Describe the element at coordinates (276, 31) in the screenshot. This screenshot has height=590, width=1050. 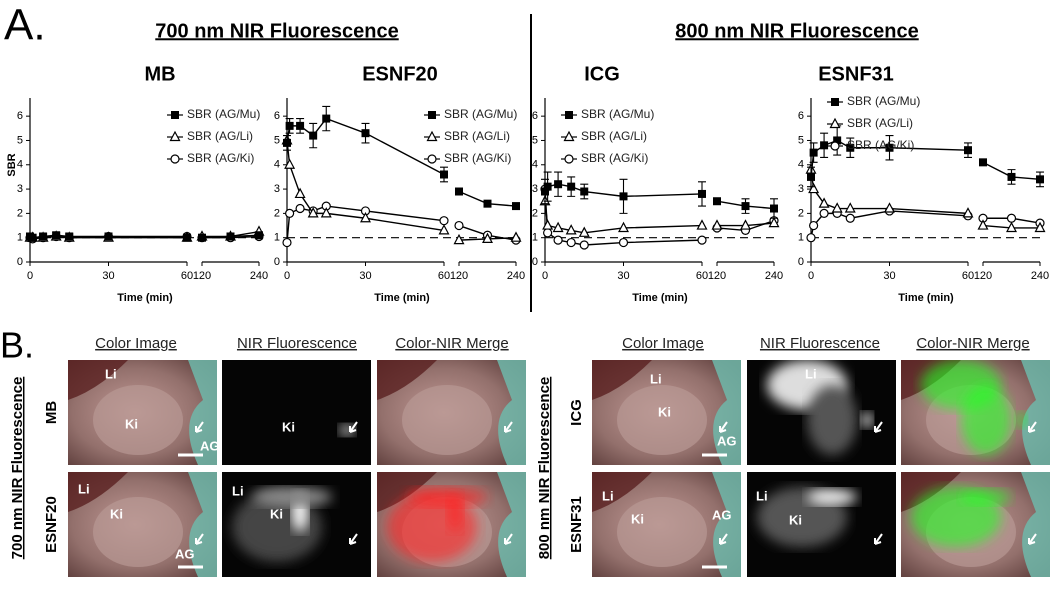
I see `group-title: 700 nm NIR Fluorescence` at that location.